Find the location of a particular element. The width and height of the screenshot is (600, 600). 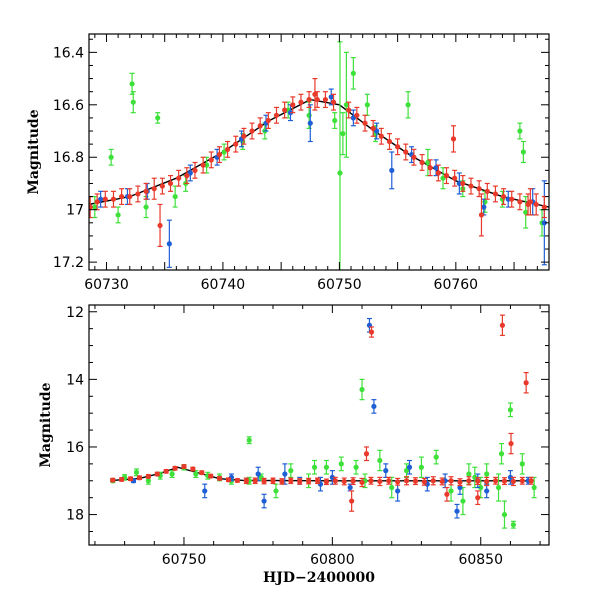

top-y-axis-label: Magnitude is located at coordinates (34, 151).